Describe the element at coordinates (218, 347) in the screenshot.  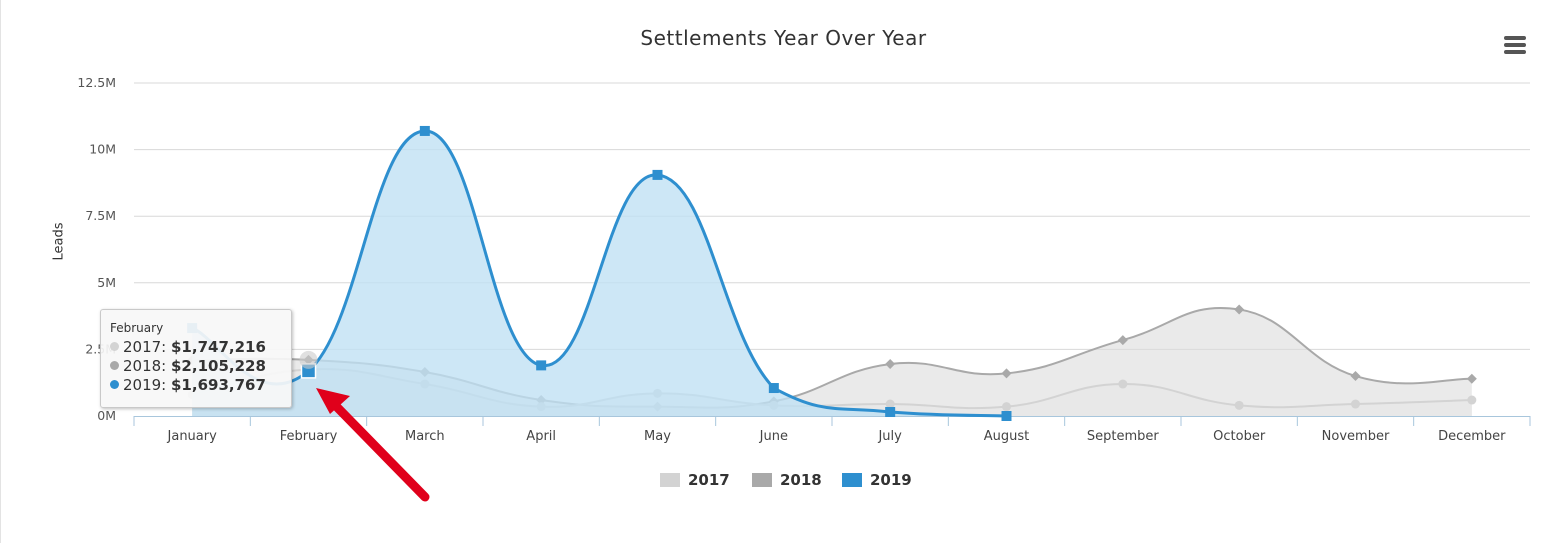
I see `tooltip-value-2017: $1,747,216` at that location.